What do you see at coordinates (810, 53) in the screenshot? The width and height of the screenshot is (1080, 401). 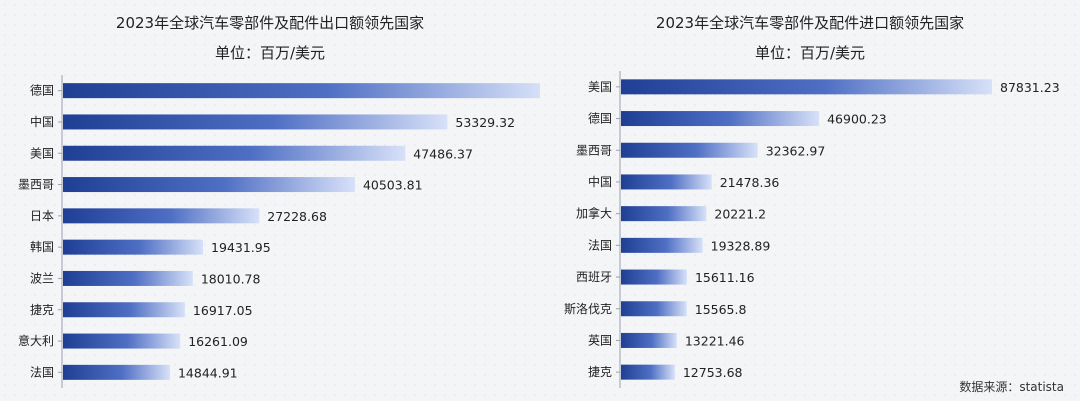 I see `import-chart-subtitle: 单位：百万/美元` at bounding box center [810, 53].